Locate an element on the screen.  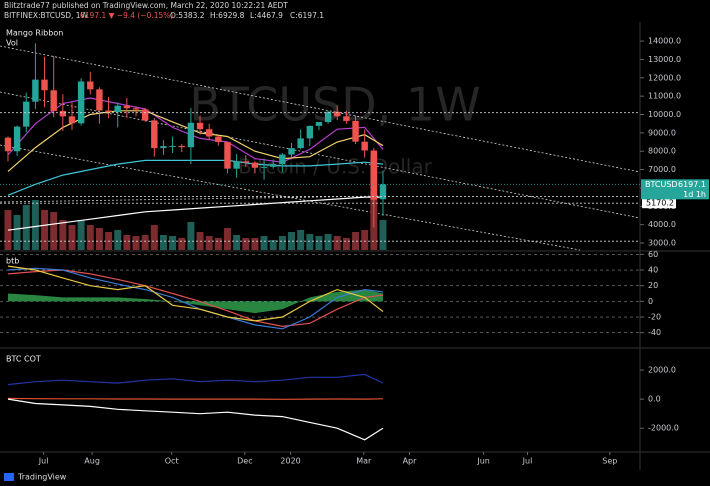
y-tick-label: 2000.0 is located at coordinates (662, 370).